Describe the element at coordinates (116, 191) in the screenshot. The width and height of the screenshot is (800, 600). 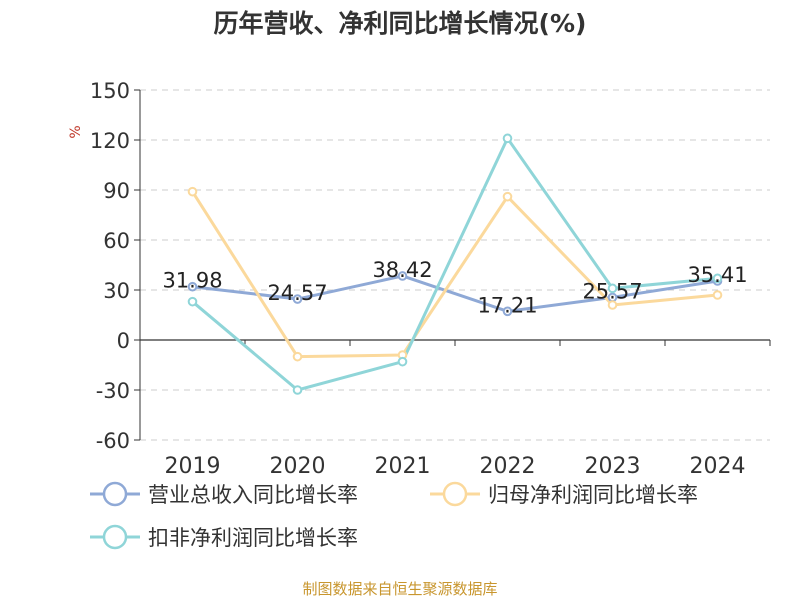
I see `y-tick-label: 90` at that location.